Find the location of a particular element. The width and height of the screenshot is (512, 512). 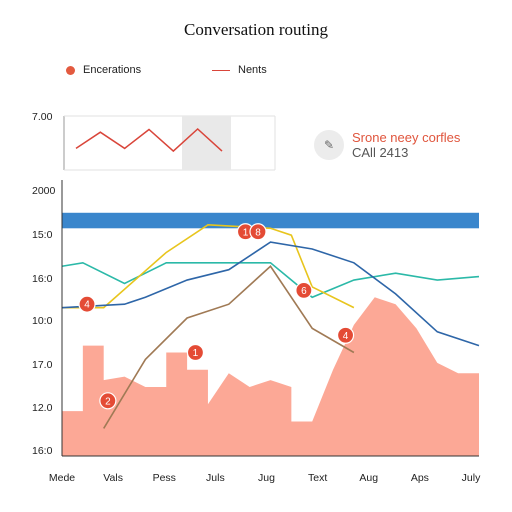

x-tick-label: Vals is located at coordinates (113, 478).